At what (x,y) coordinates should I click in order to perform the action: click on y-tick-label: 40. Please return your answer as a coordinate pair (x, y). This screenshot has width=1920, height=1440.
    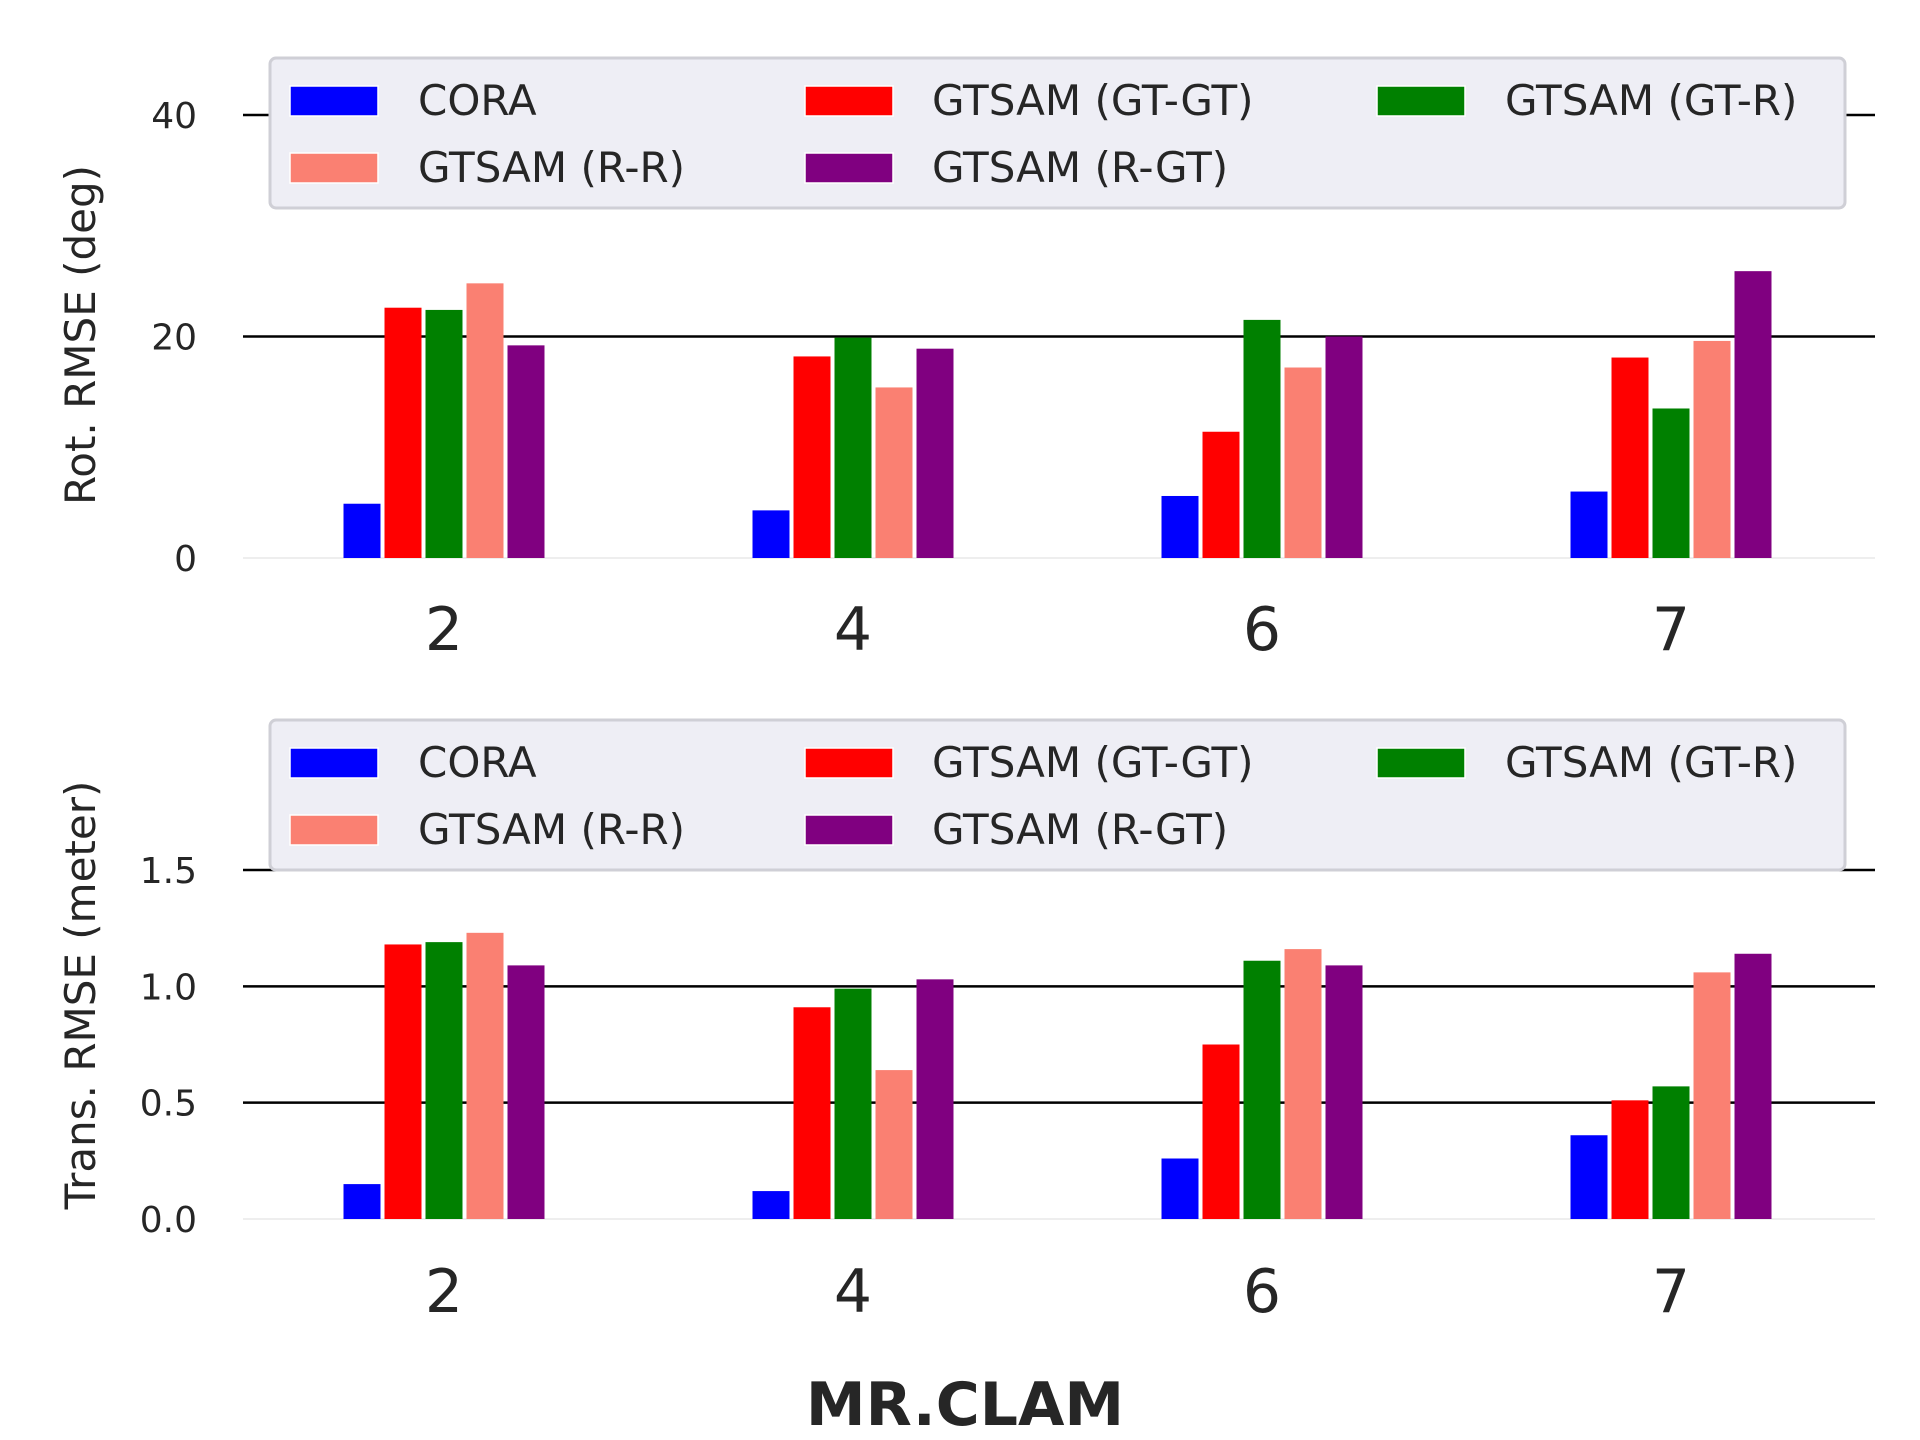
    Looking at the image, I should click on (174, 116).